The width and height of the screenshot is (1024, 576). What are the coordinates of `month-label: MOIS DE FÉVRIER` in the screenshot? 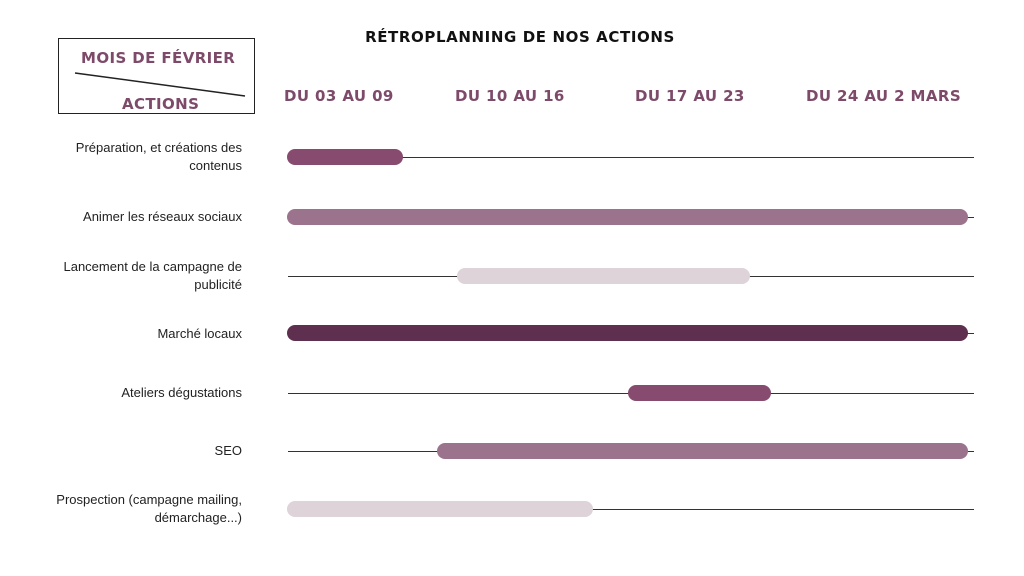 It's located at (158, 58).